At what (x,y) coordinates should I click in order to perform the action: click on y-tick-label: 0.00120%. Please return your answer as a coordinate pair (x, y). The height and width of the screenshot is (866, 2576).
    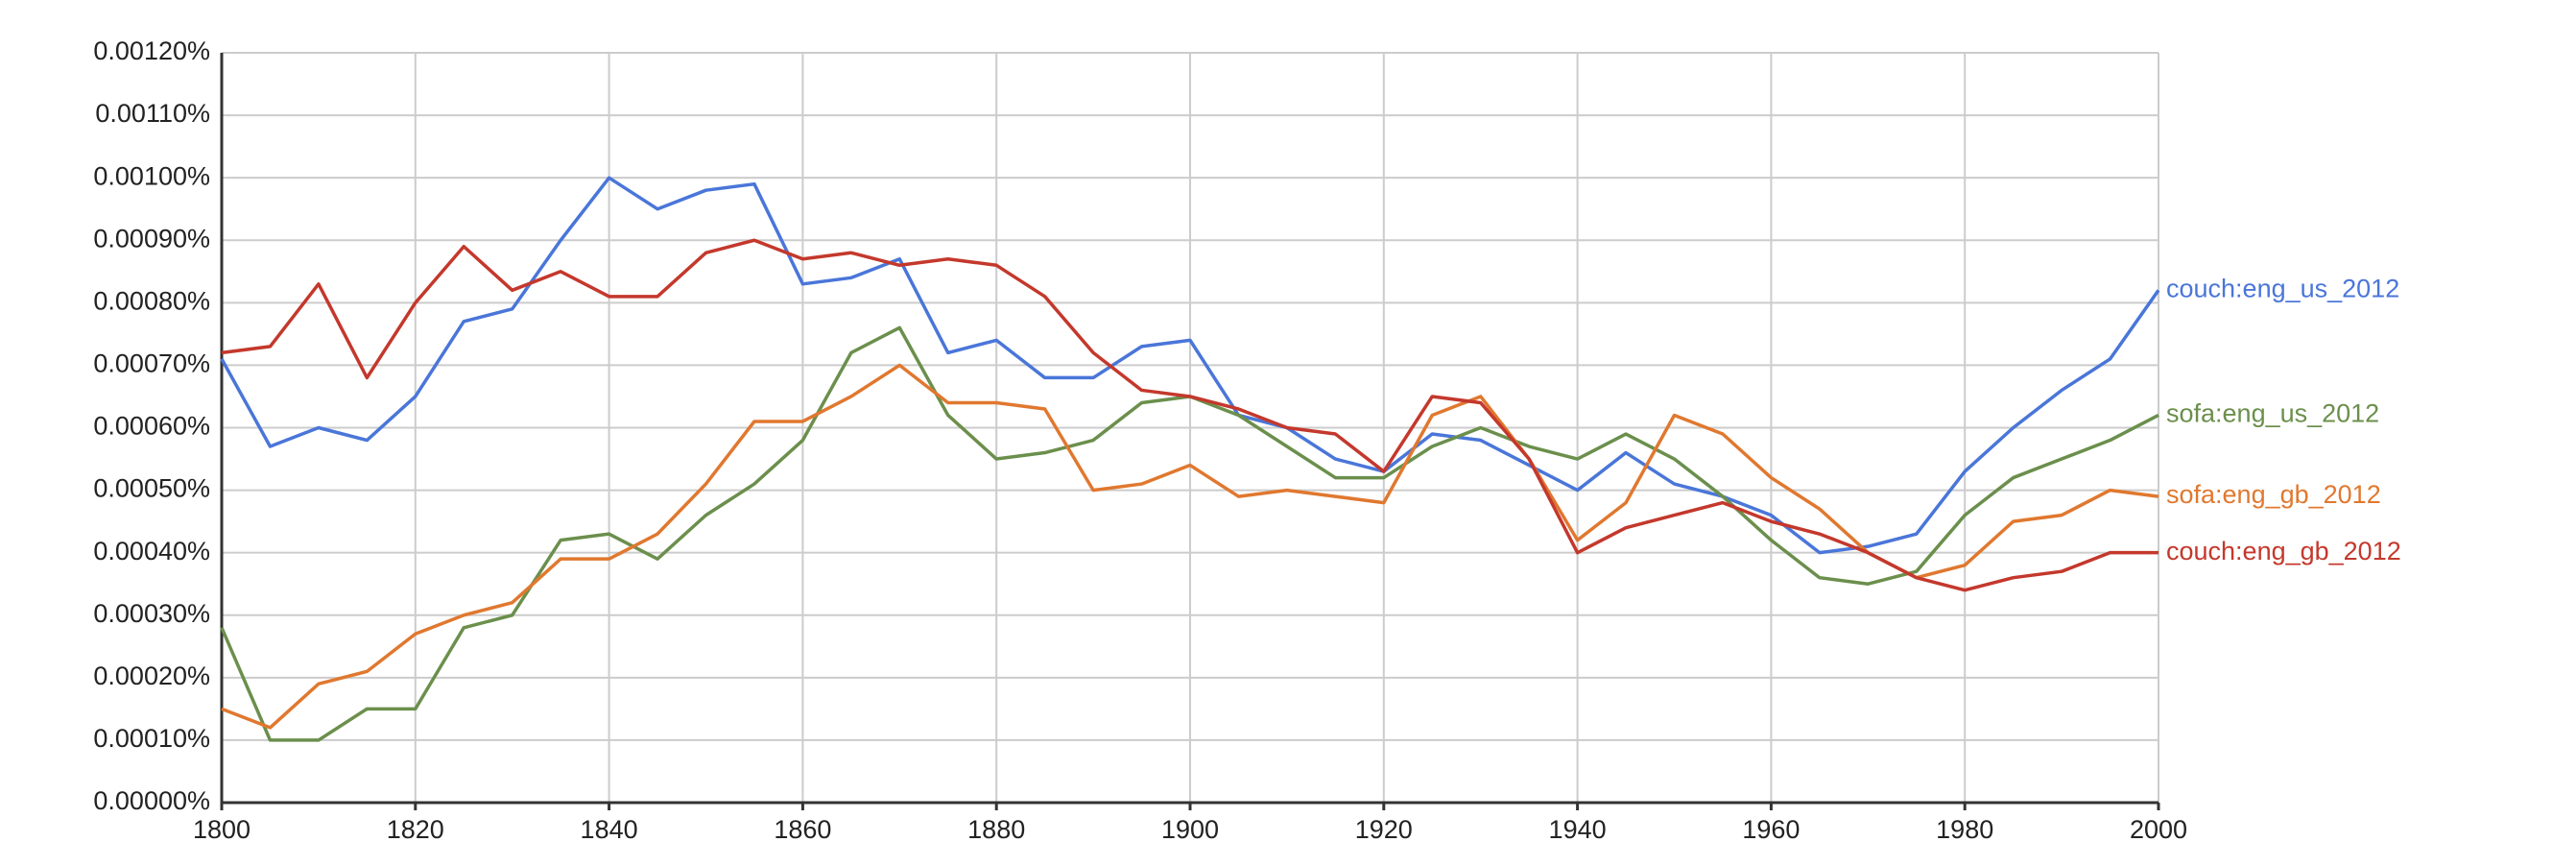
    Looking at the image, I should click on (151, 50).